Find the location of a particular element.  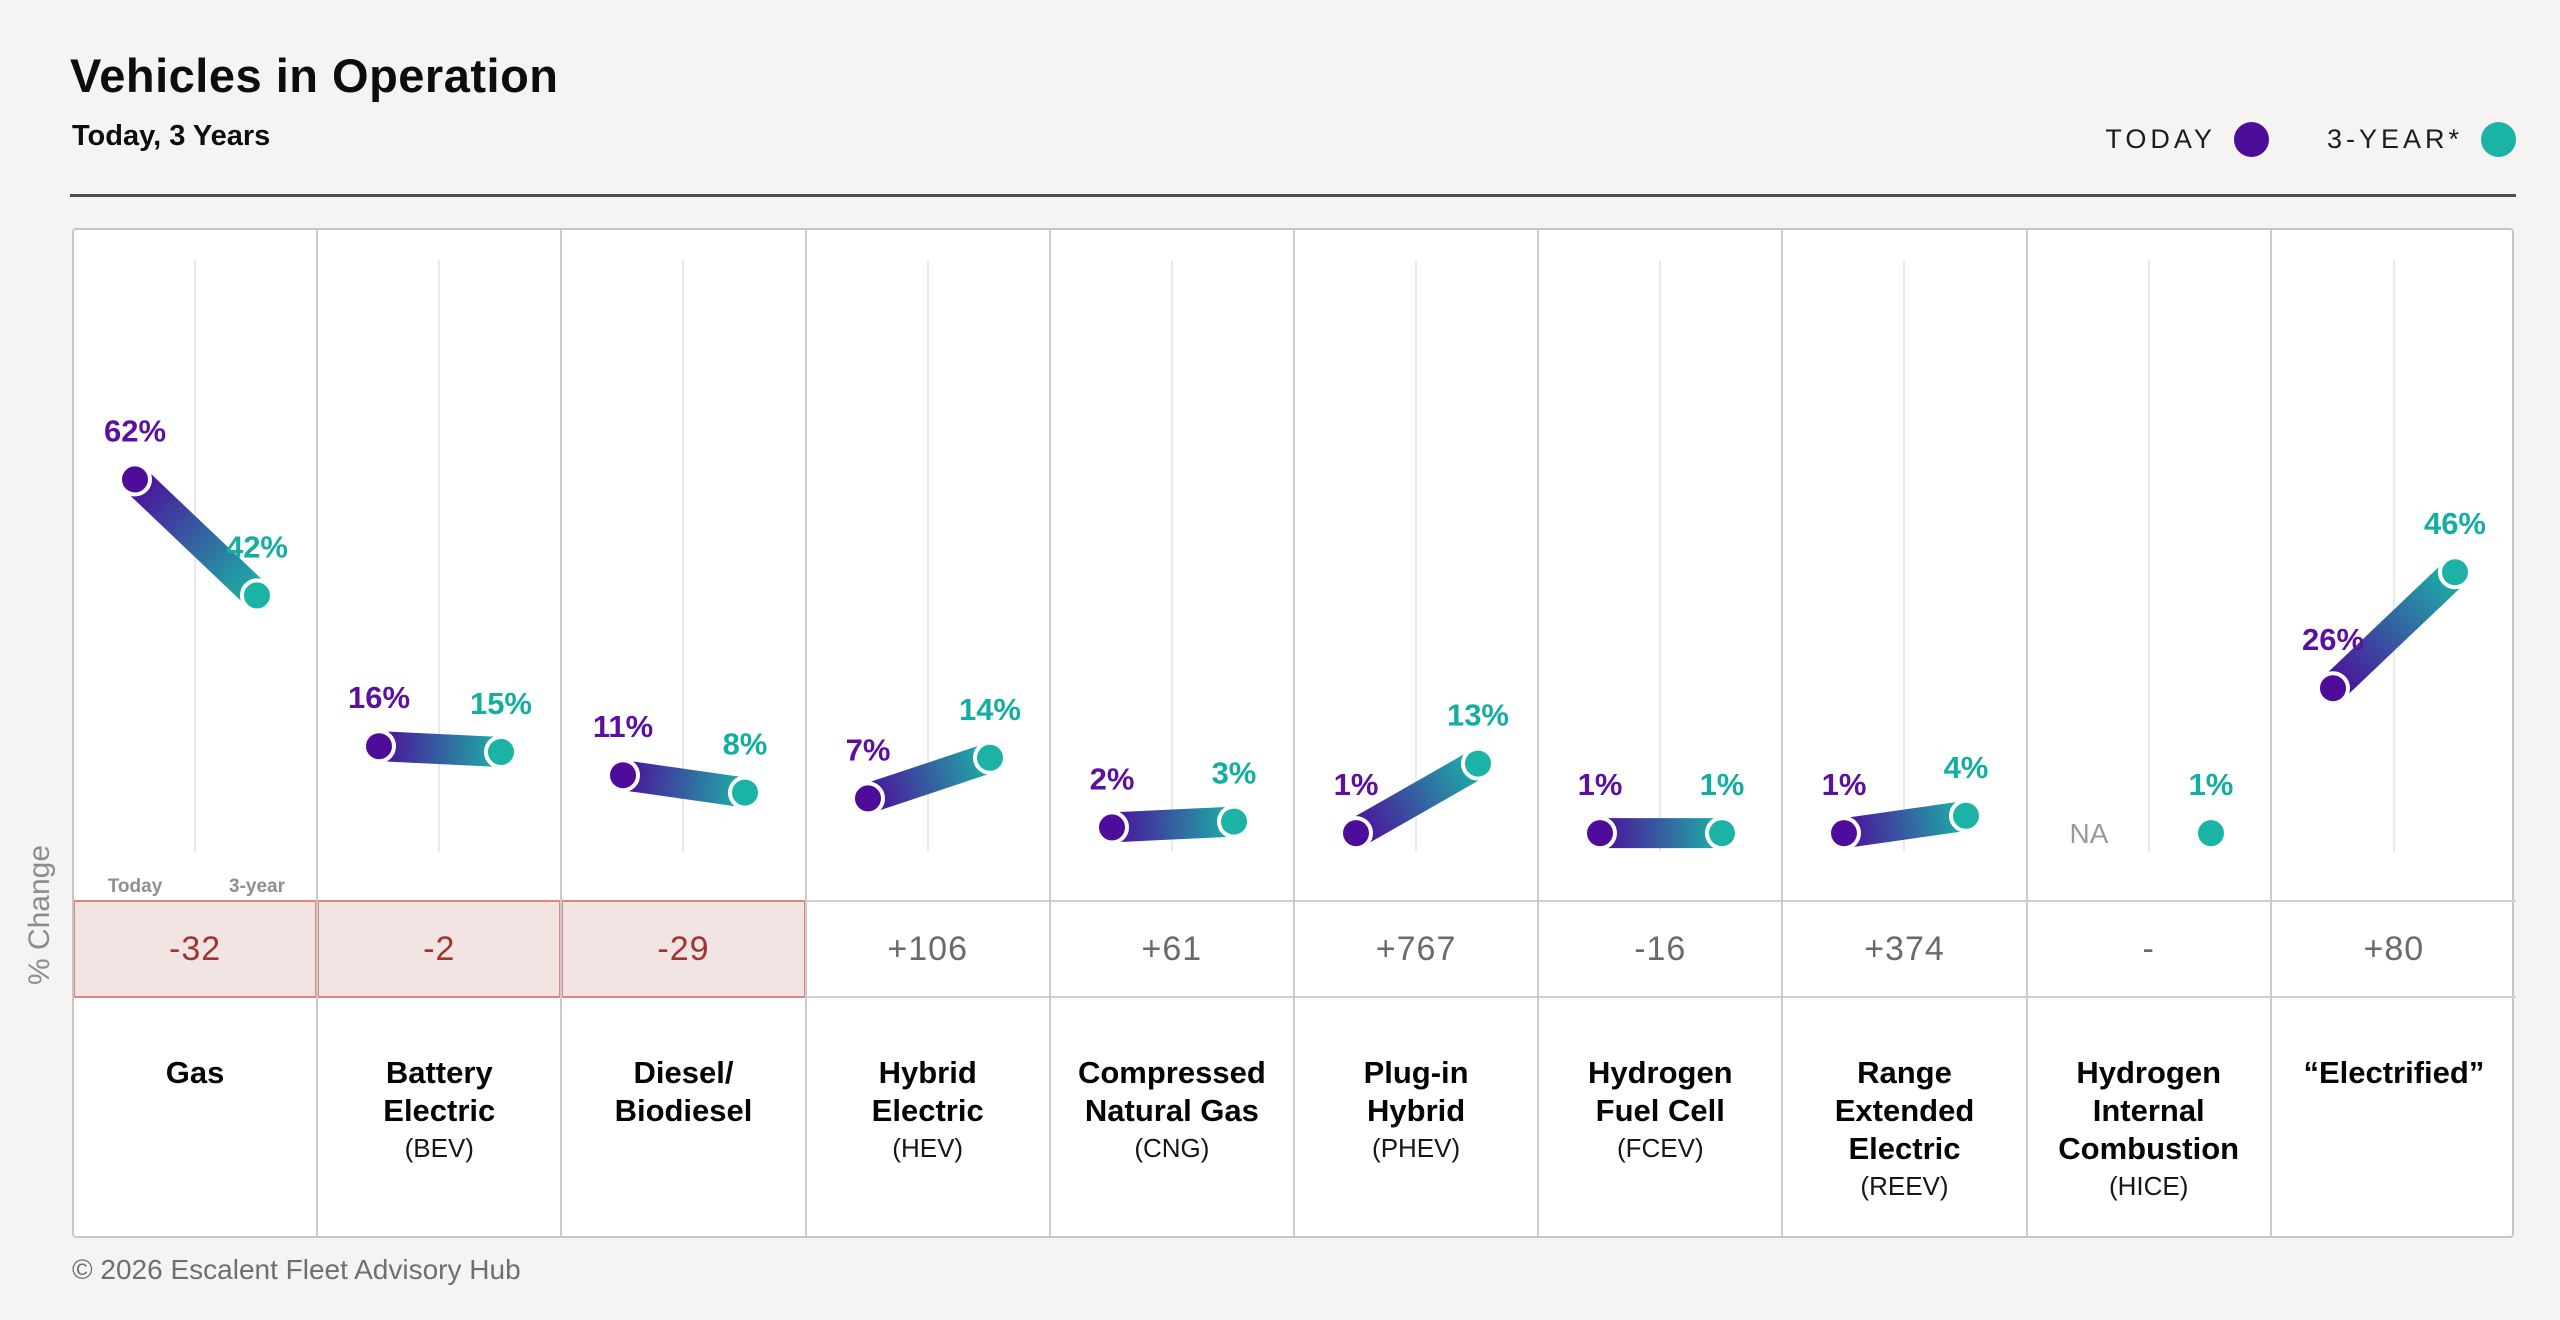

today-value-label: 11% is located at coordinates (623, 726).